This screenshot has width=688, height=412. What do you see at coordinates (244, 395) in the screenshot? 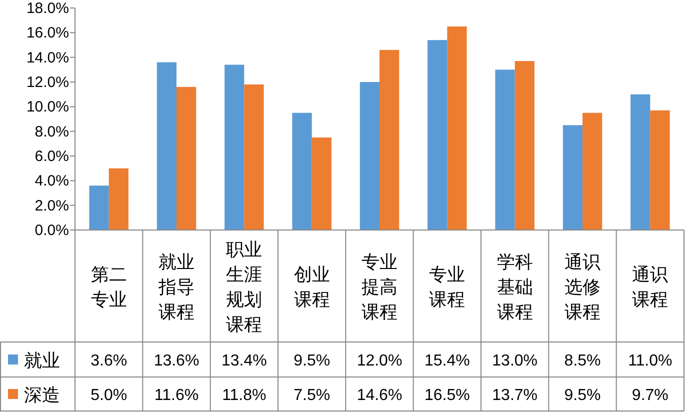
I see `value-label: 11.8%` at bounding box center [244, 395].